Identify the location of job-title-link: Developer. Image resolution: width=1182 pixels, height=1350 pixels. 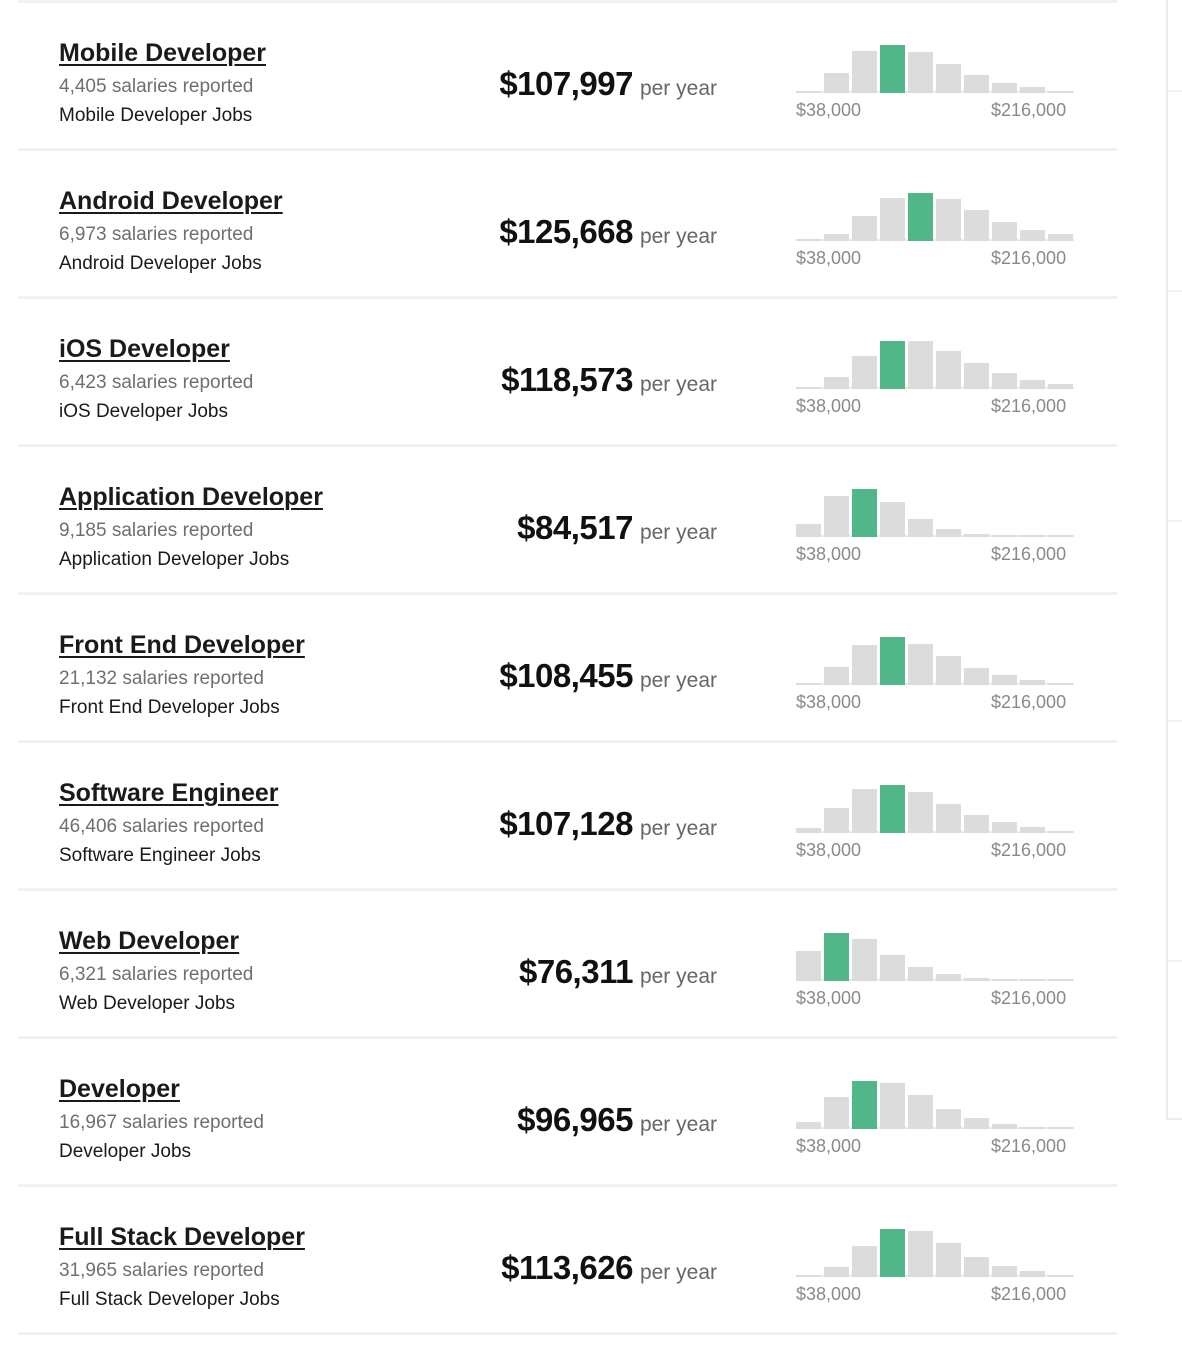
(119, 1089).